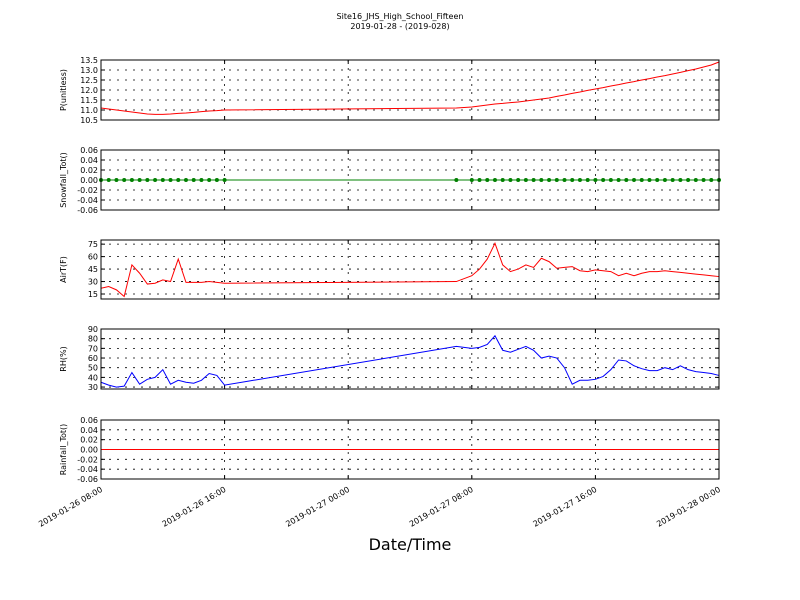 This screenshot has height=600, width=800. What do you see at coordinates (399, 26) in the screenshot?
I see `chart-subtitle: 2019-01-28 - (2019-028)` at bounding box center [399, 26].